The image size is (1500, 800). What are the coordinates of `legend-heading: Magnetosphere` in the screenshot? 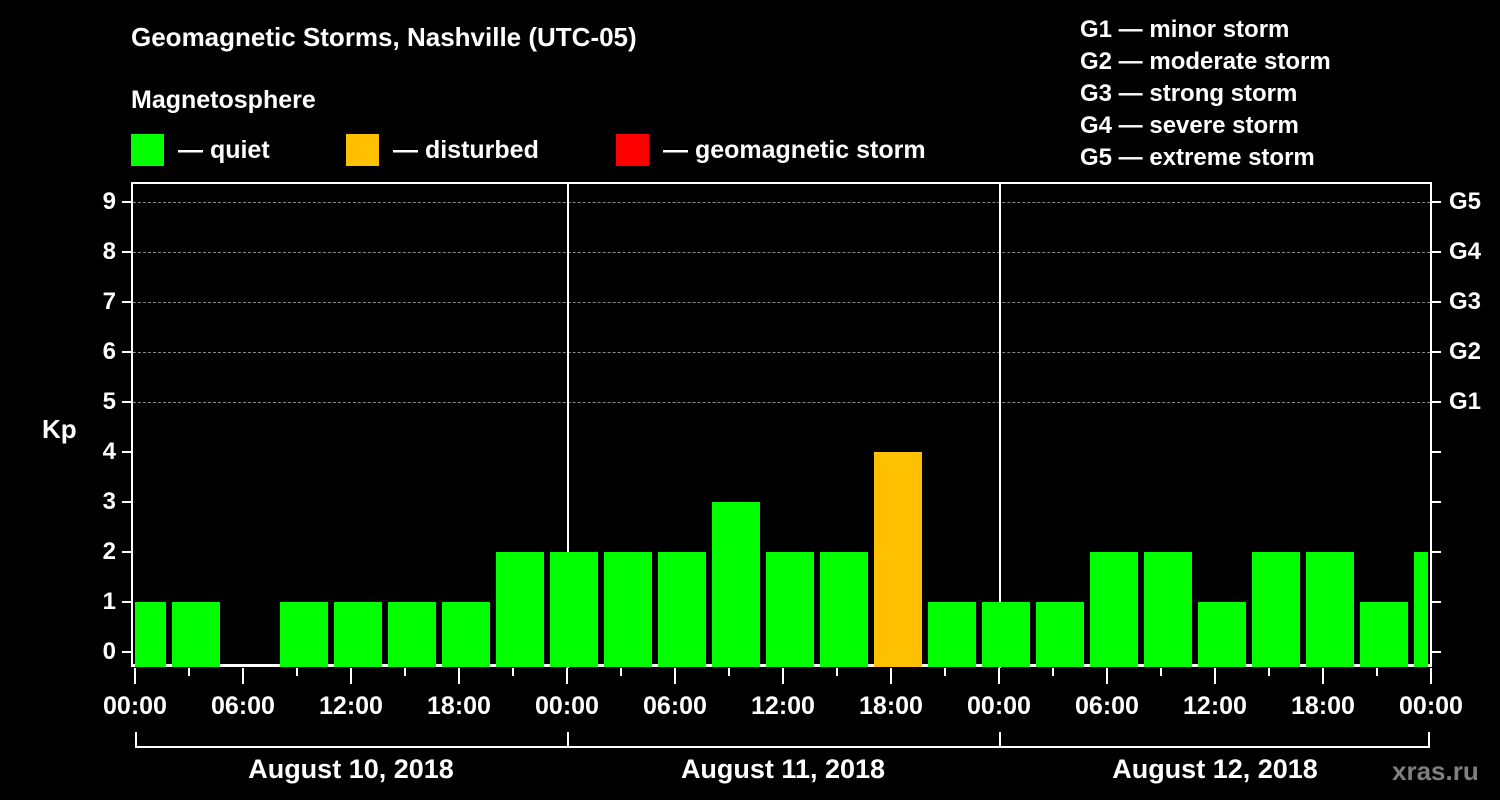 It's located at (223, 100).